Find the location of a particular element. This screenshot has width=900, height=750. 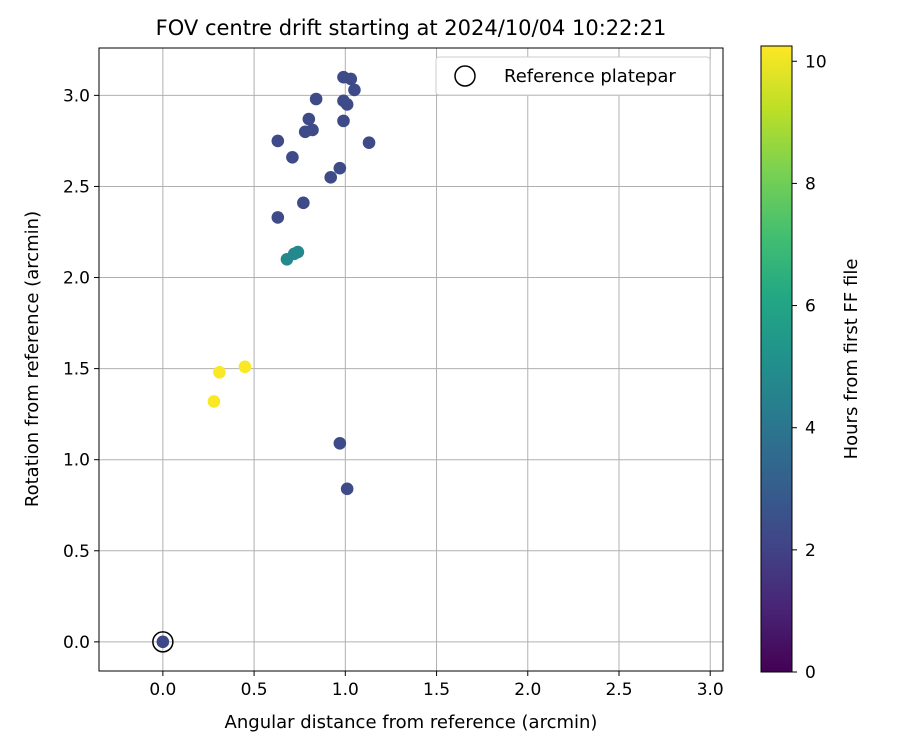

x-tick-label: 0.0 is located at coordinates (162, 690).